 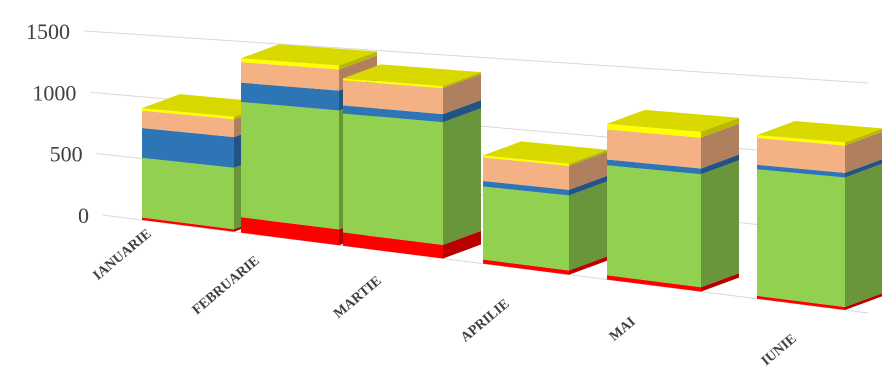 I want to click on x-tick-label: IUNIE, so click(x=779, y=350).